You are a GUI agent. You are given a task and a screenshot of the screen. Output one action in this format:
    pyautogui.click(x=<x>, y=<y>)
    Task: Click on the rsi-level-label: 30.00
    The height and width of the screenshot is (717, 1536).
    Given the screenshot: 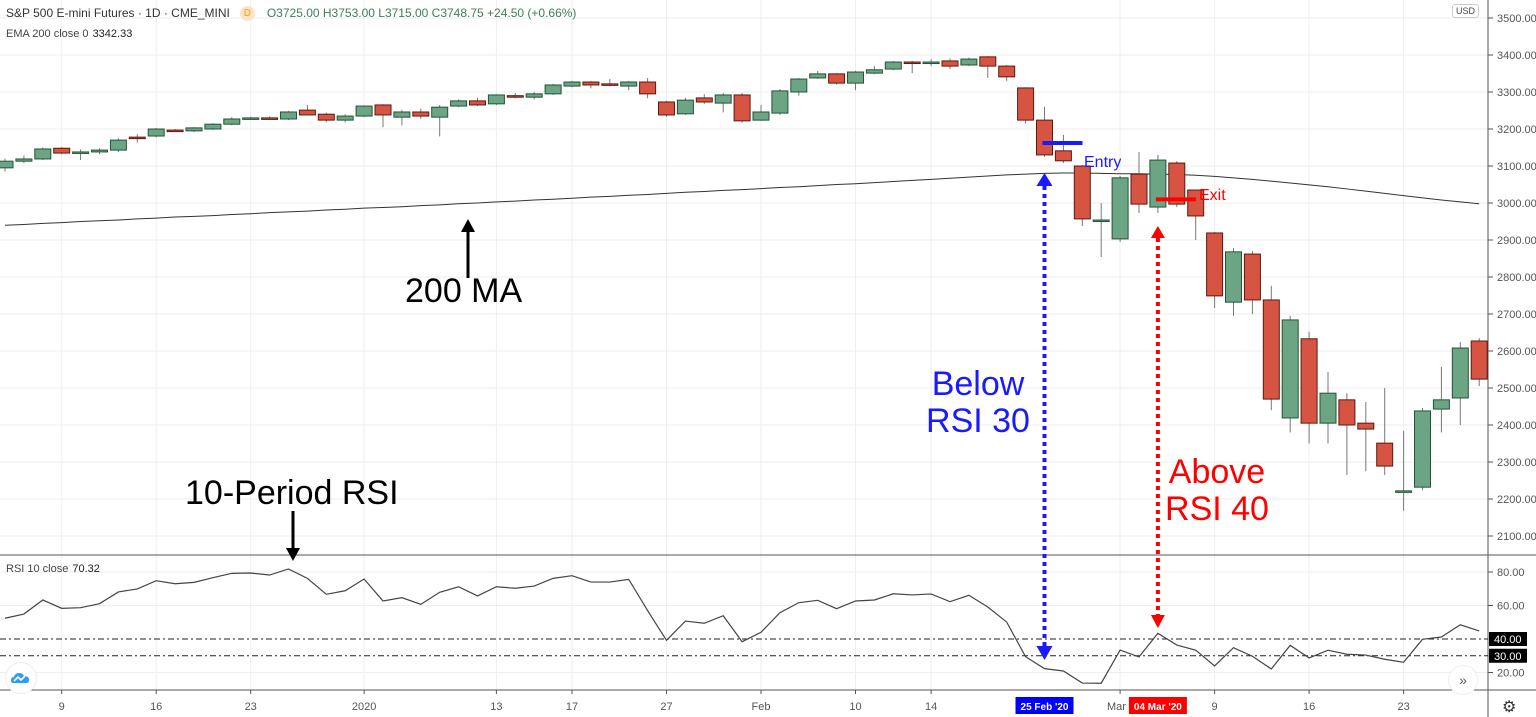 What is the action you would take?
    pyautogui.click(x=1508, y=657)
    